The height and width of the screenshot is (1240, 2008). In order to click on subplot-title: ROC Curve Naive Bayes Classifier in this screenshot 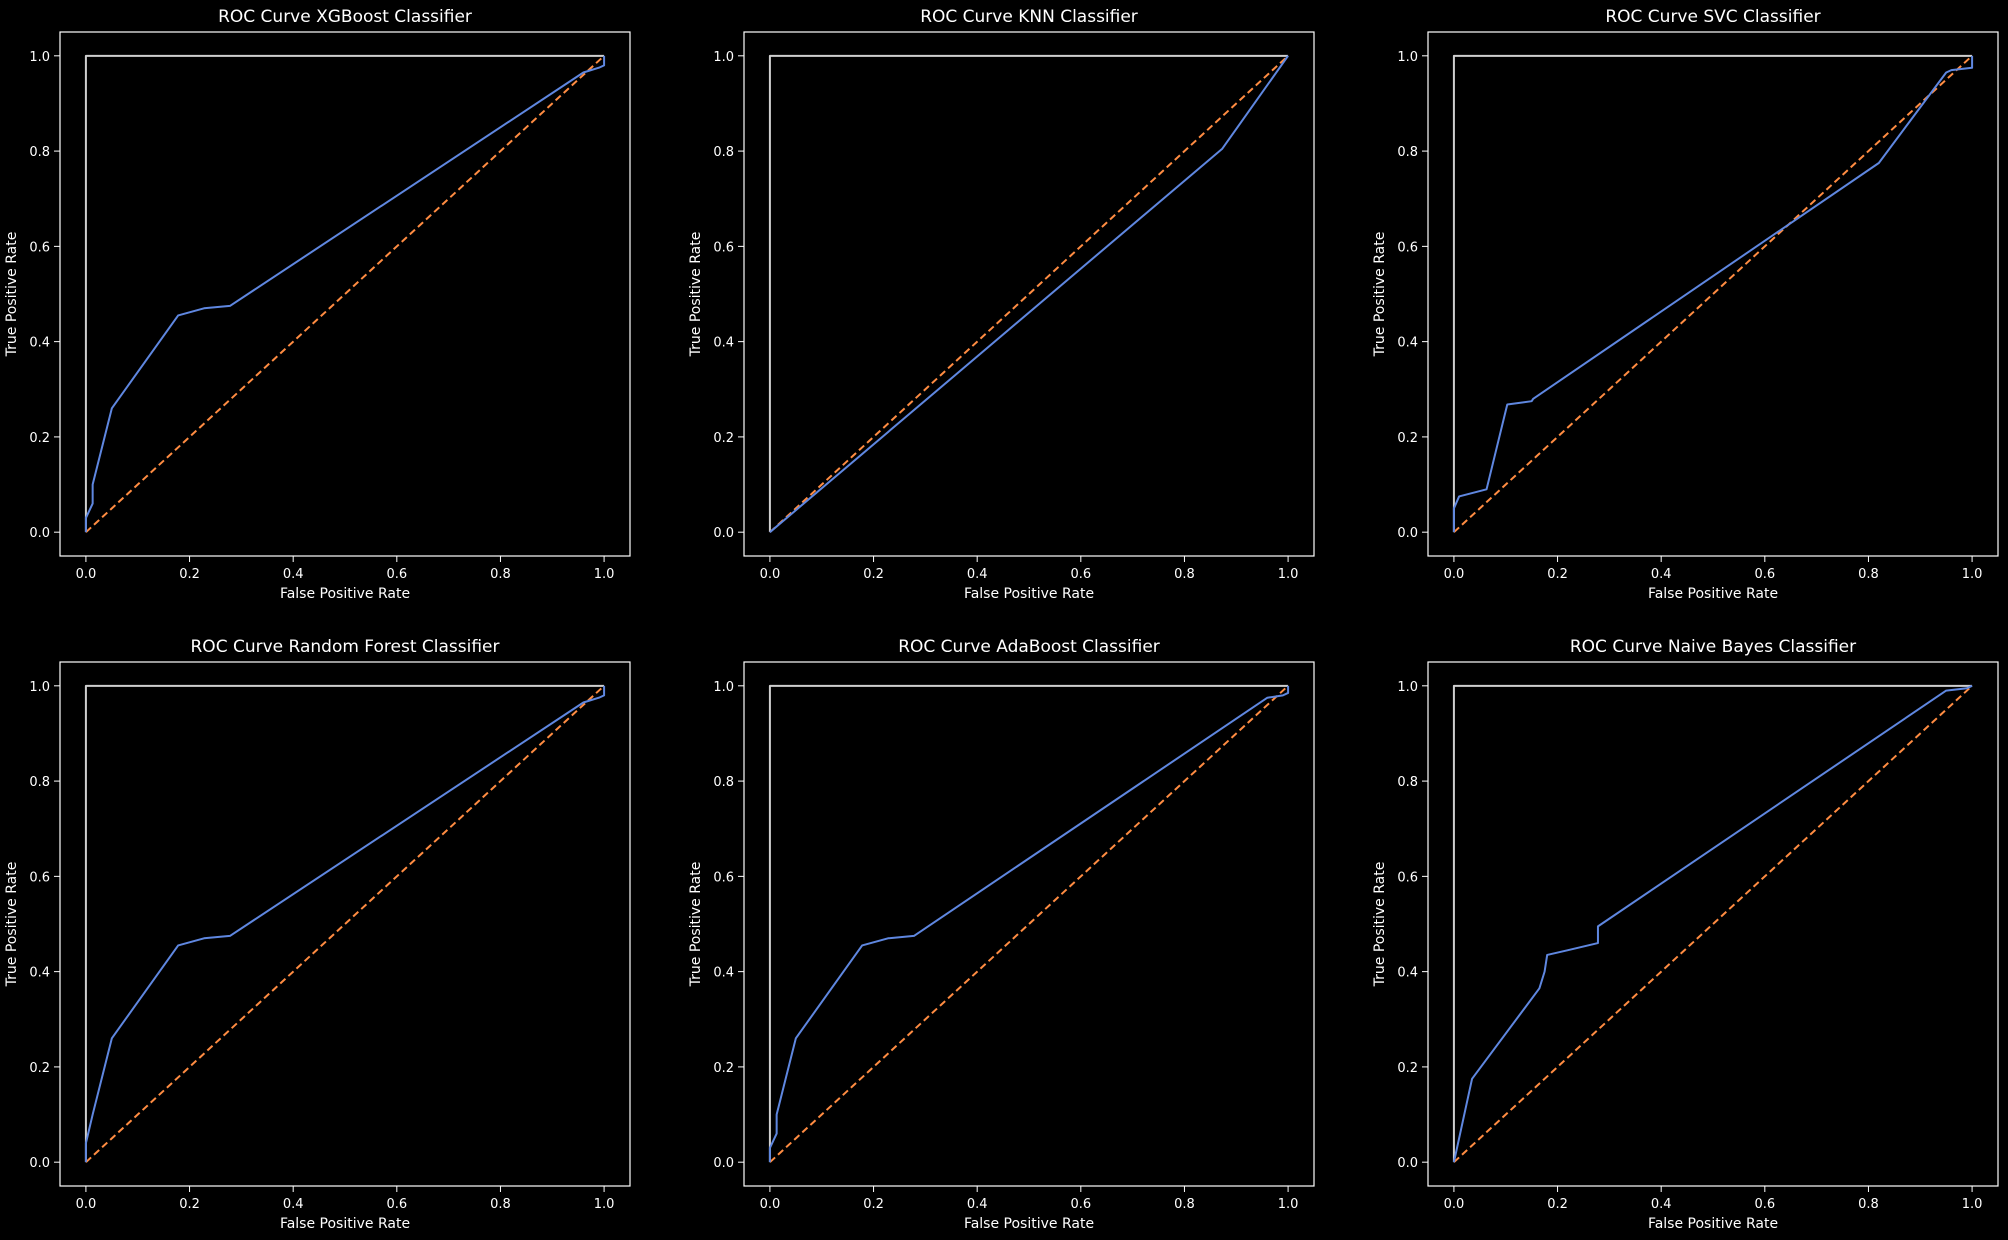, I will do `click(1713, 647)`.